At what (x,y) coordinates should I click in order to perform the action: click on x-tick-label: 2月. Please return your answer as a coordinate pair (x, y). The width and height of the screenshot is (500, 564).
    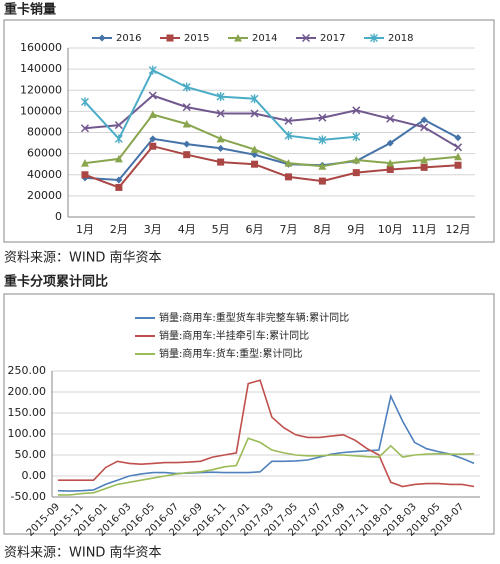
    Looking at the image, I should click on (119, 229).